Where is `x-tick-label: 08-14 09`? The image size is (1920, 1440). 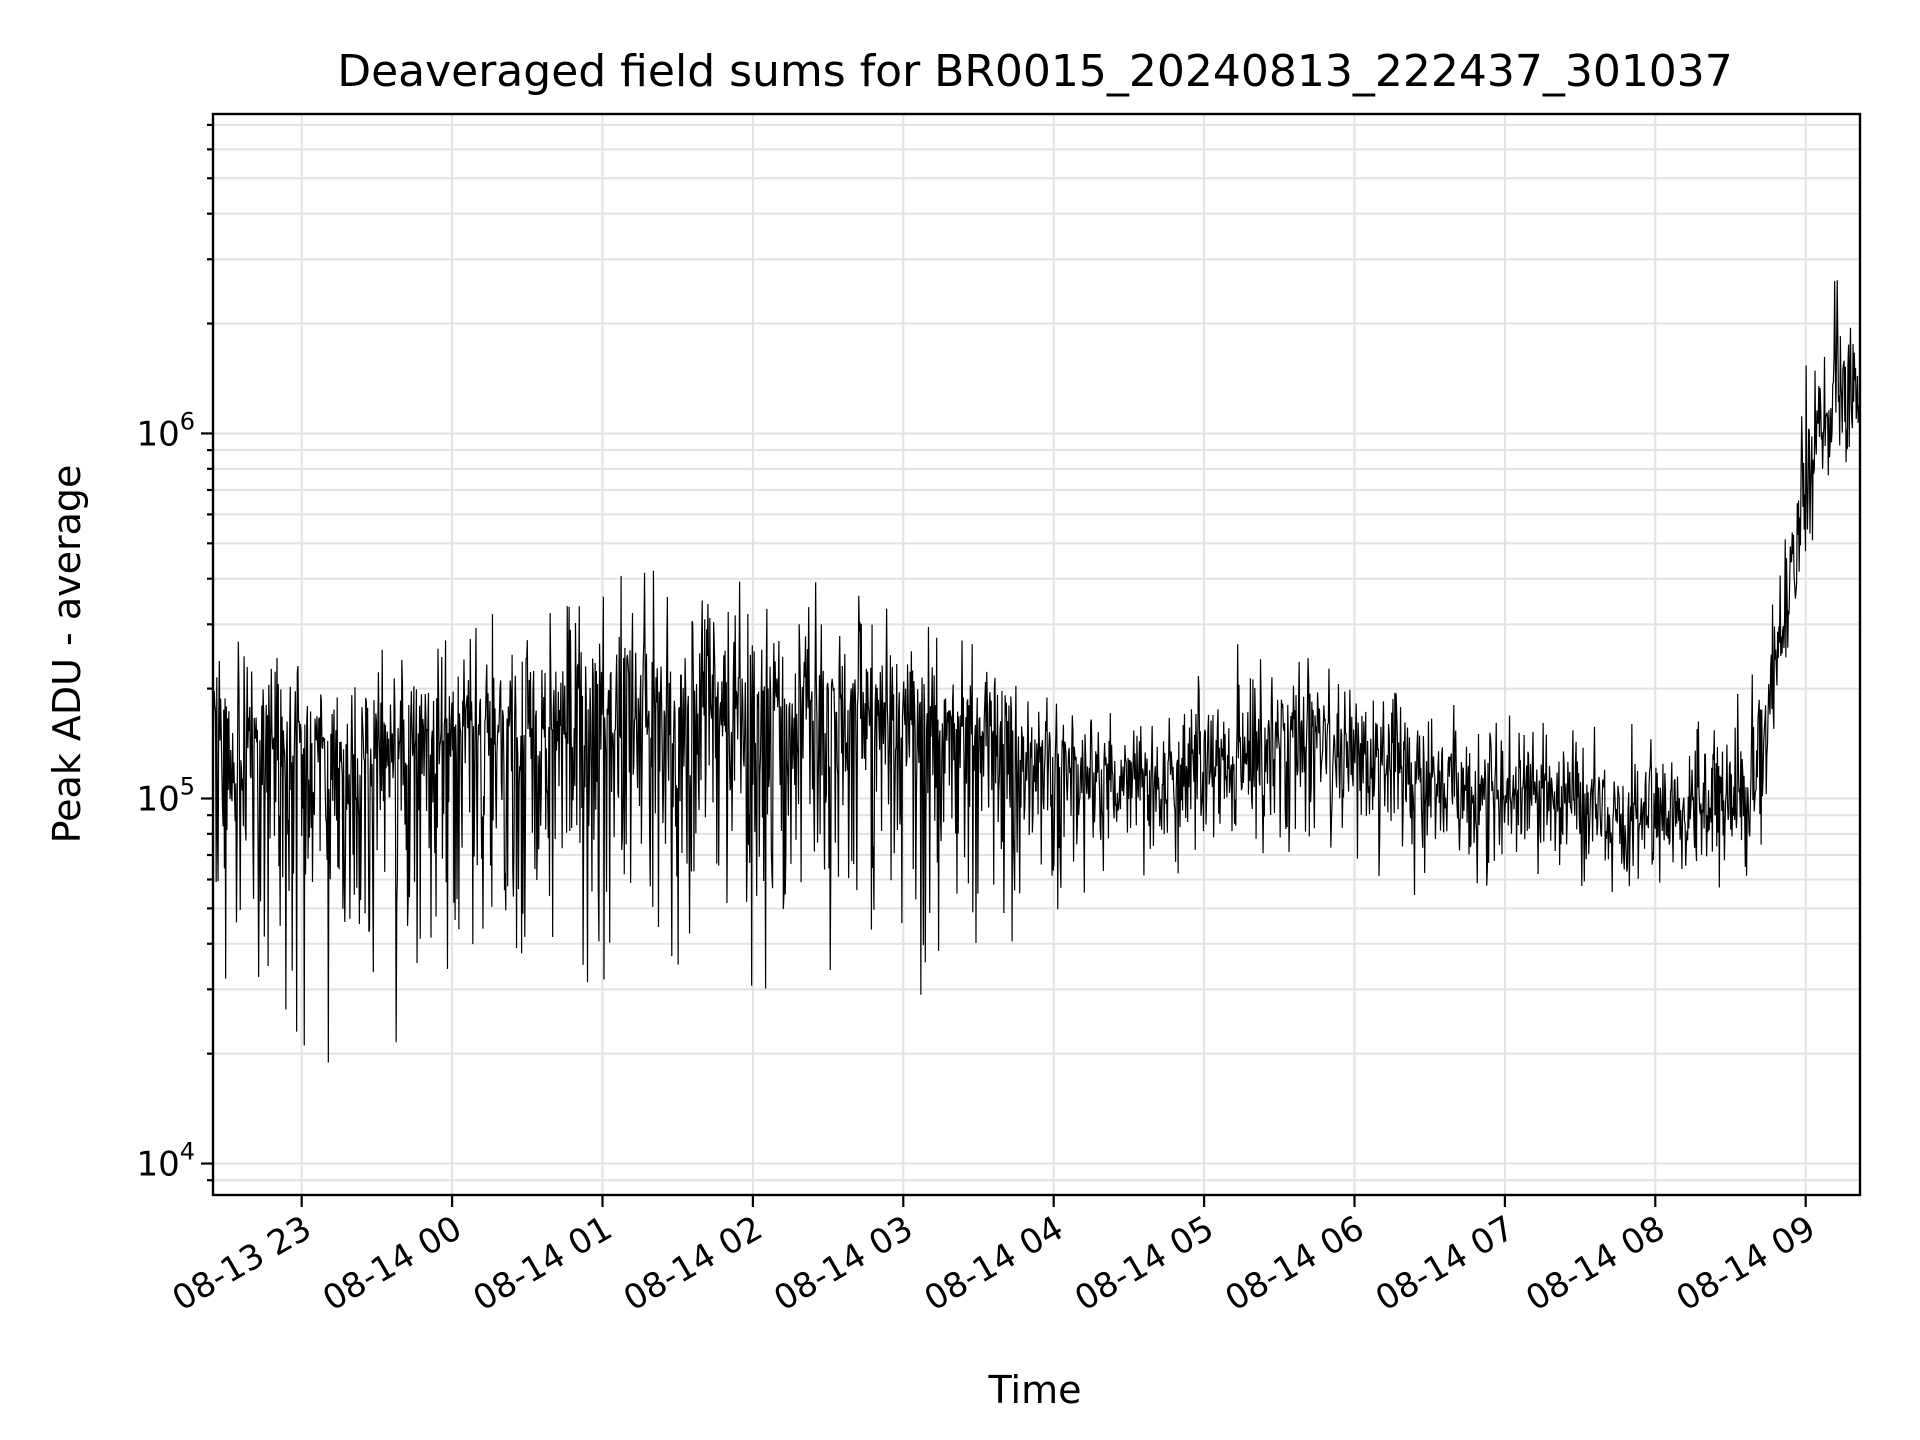 x-tick-label: 08-14 09 is located at coordinates (1746, 1263).